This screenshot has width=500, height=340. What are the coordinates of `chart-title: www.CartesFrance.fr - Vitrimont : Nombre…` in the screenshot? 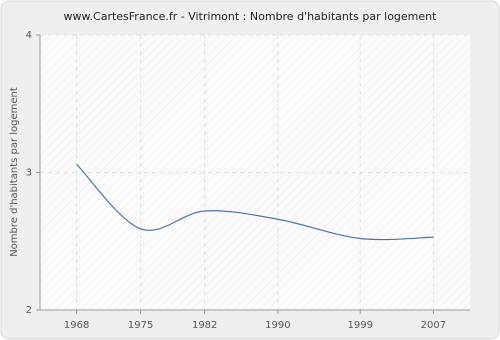 It's located at (251, 16).